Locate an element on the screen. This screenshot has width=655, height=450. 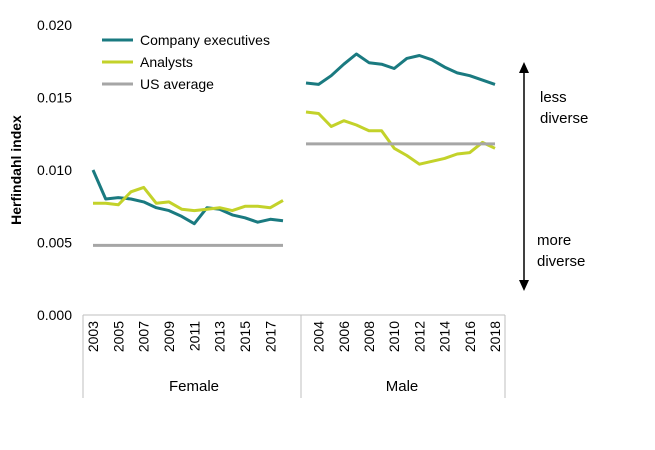
y-tick-label: 0.010 is located at coordinates (54, 170).